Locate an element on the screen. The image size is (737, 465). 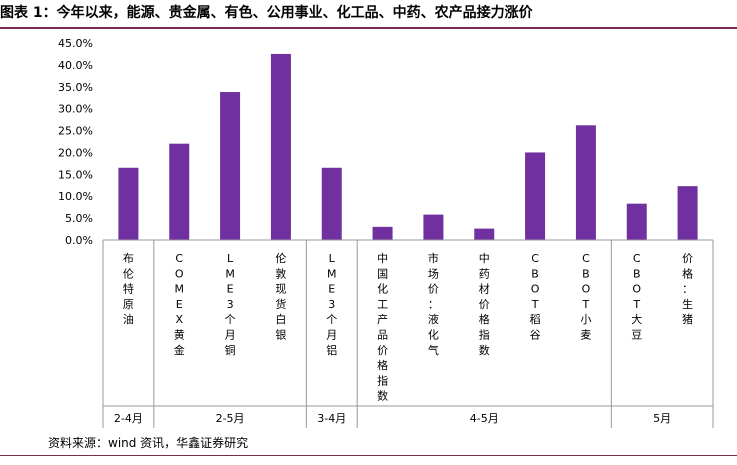
category-label: 中药材价格指数 is located at coordinates (484, 304).